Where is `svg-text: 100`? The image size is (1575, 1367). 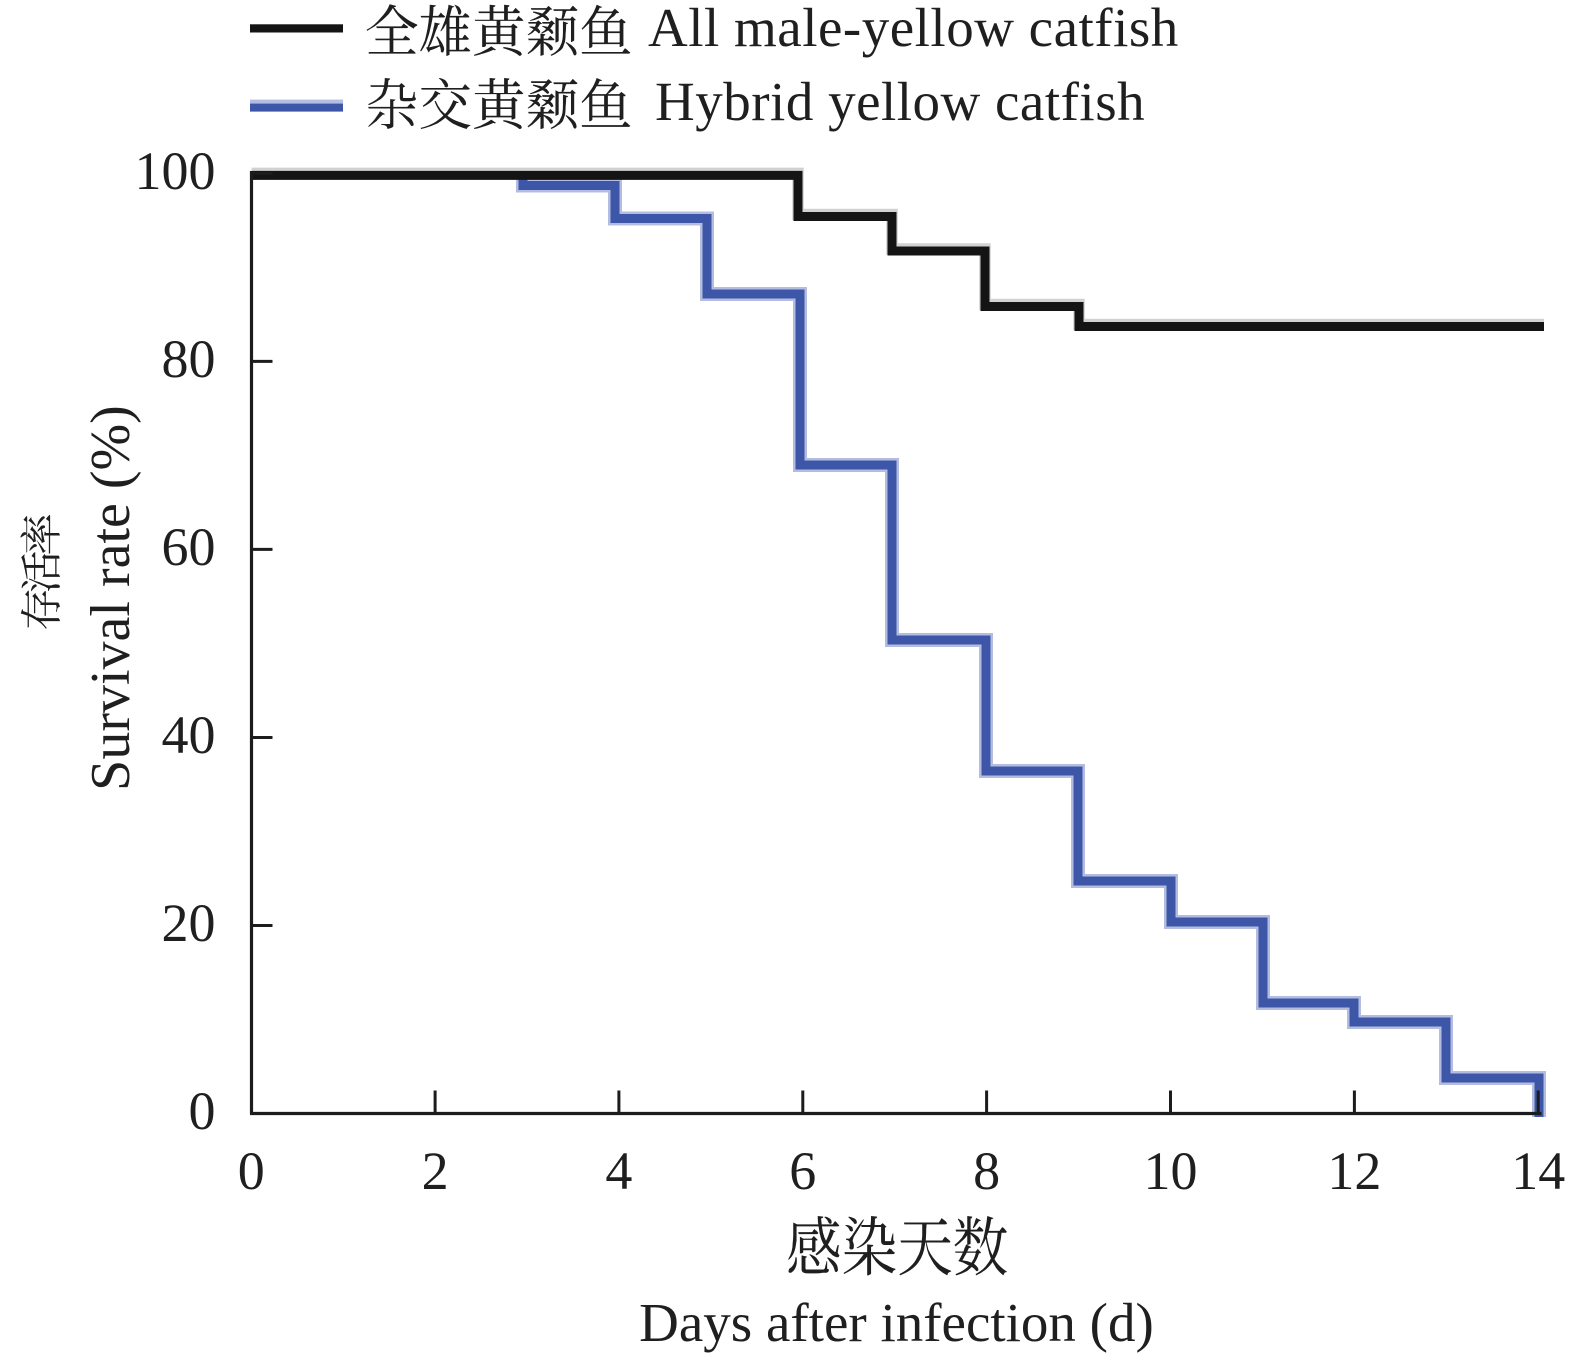 svg-text: 100 is located at coordinates (175, 171).